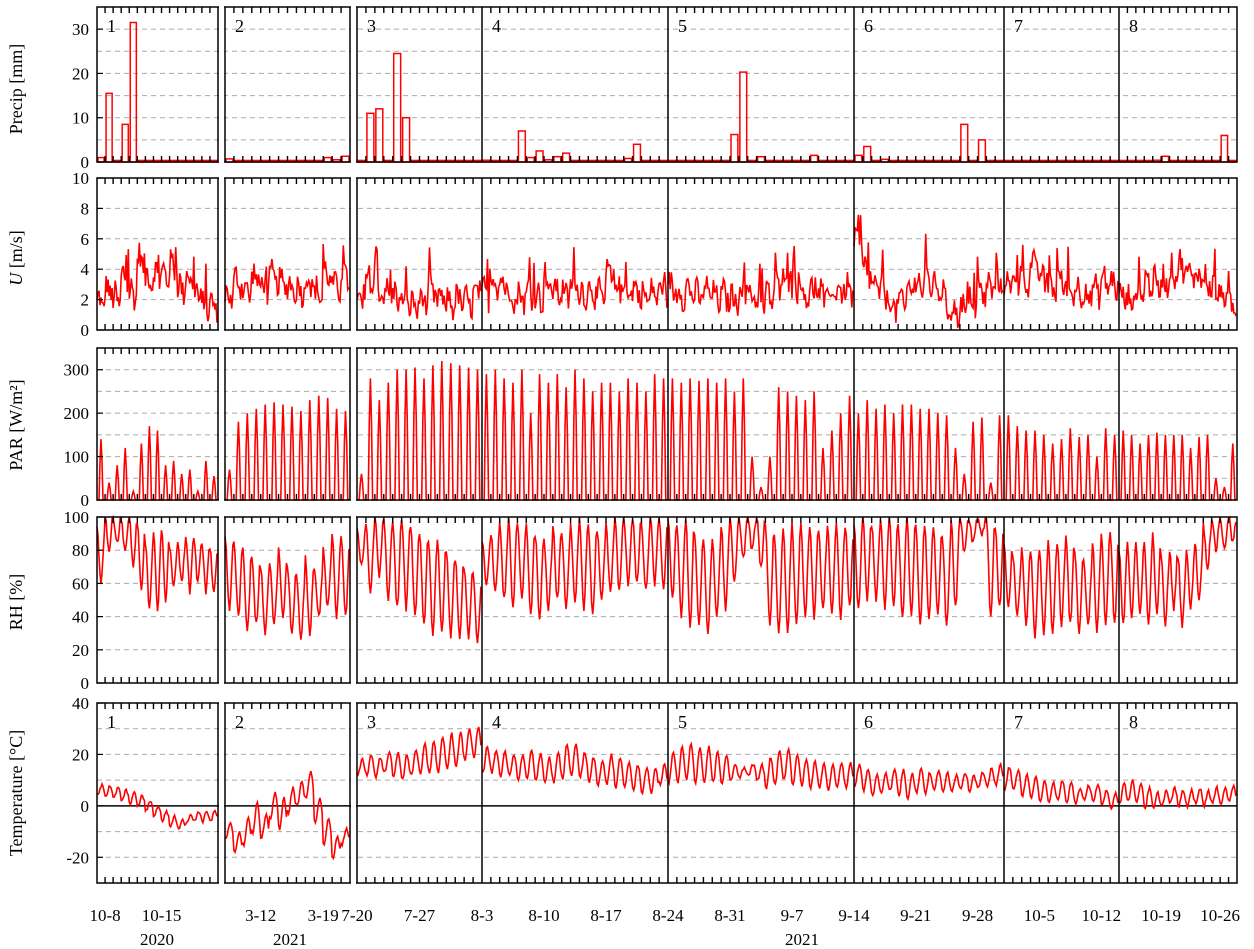 Image resolution: width=1254 pixels, height=949 pixels. I want to click on x-tick-label: 9-21, so click(915, 915).